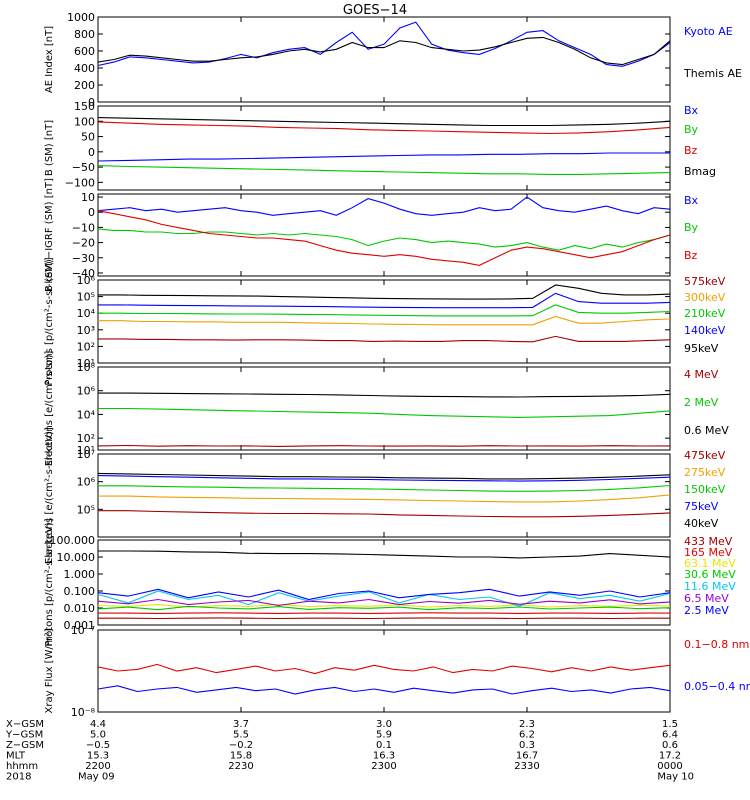 The width and height of the screenshot is (750, 800). I want to click on y-tick-label: −50, so click(83, 167).